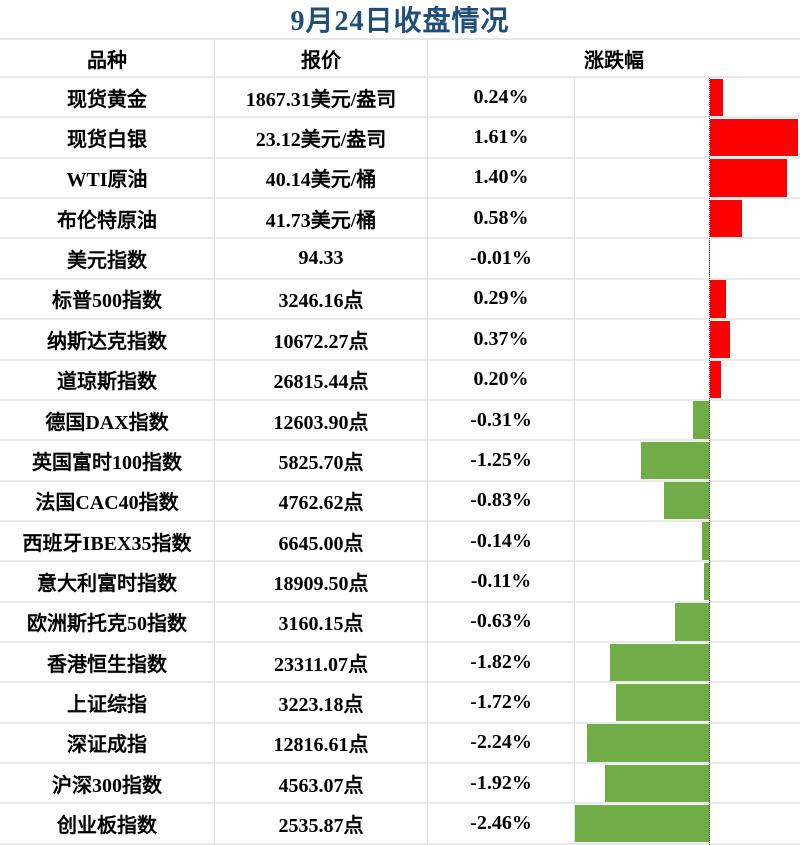  I want to click on instrument-name: WTI原油, so click(107, 179).